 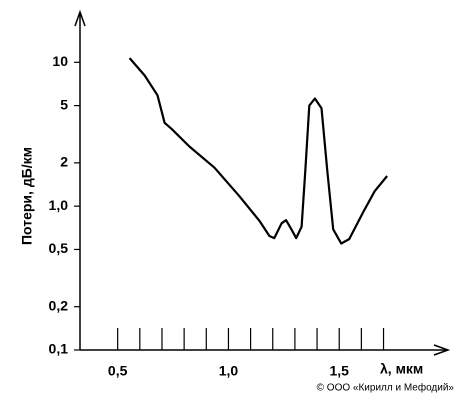 I want to click on credit: © ООО «Кирилл и Мефодий», so click(x=386, y=388).